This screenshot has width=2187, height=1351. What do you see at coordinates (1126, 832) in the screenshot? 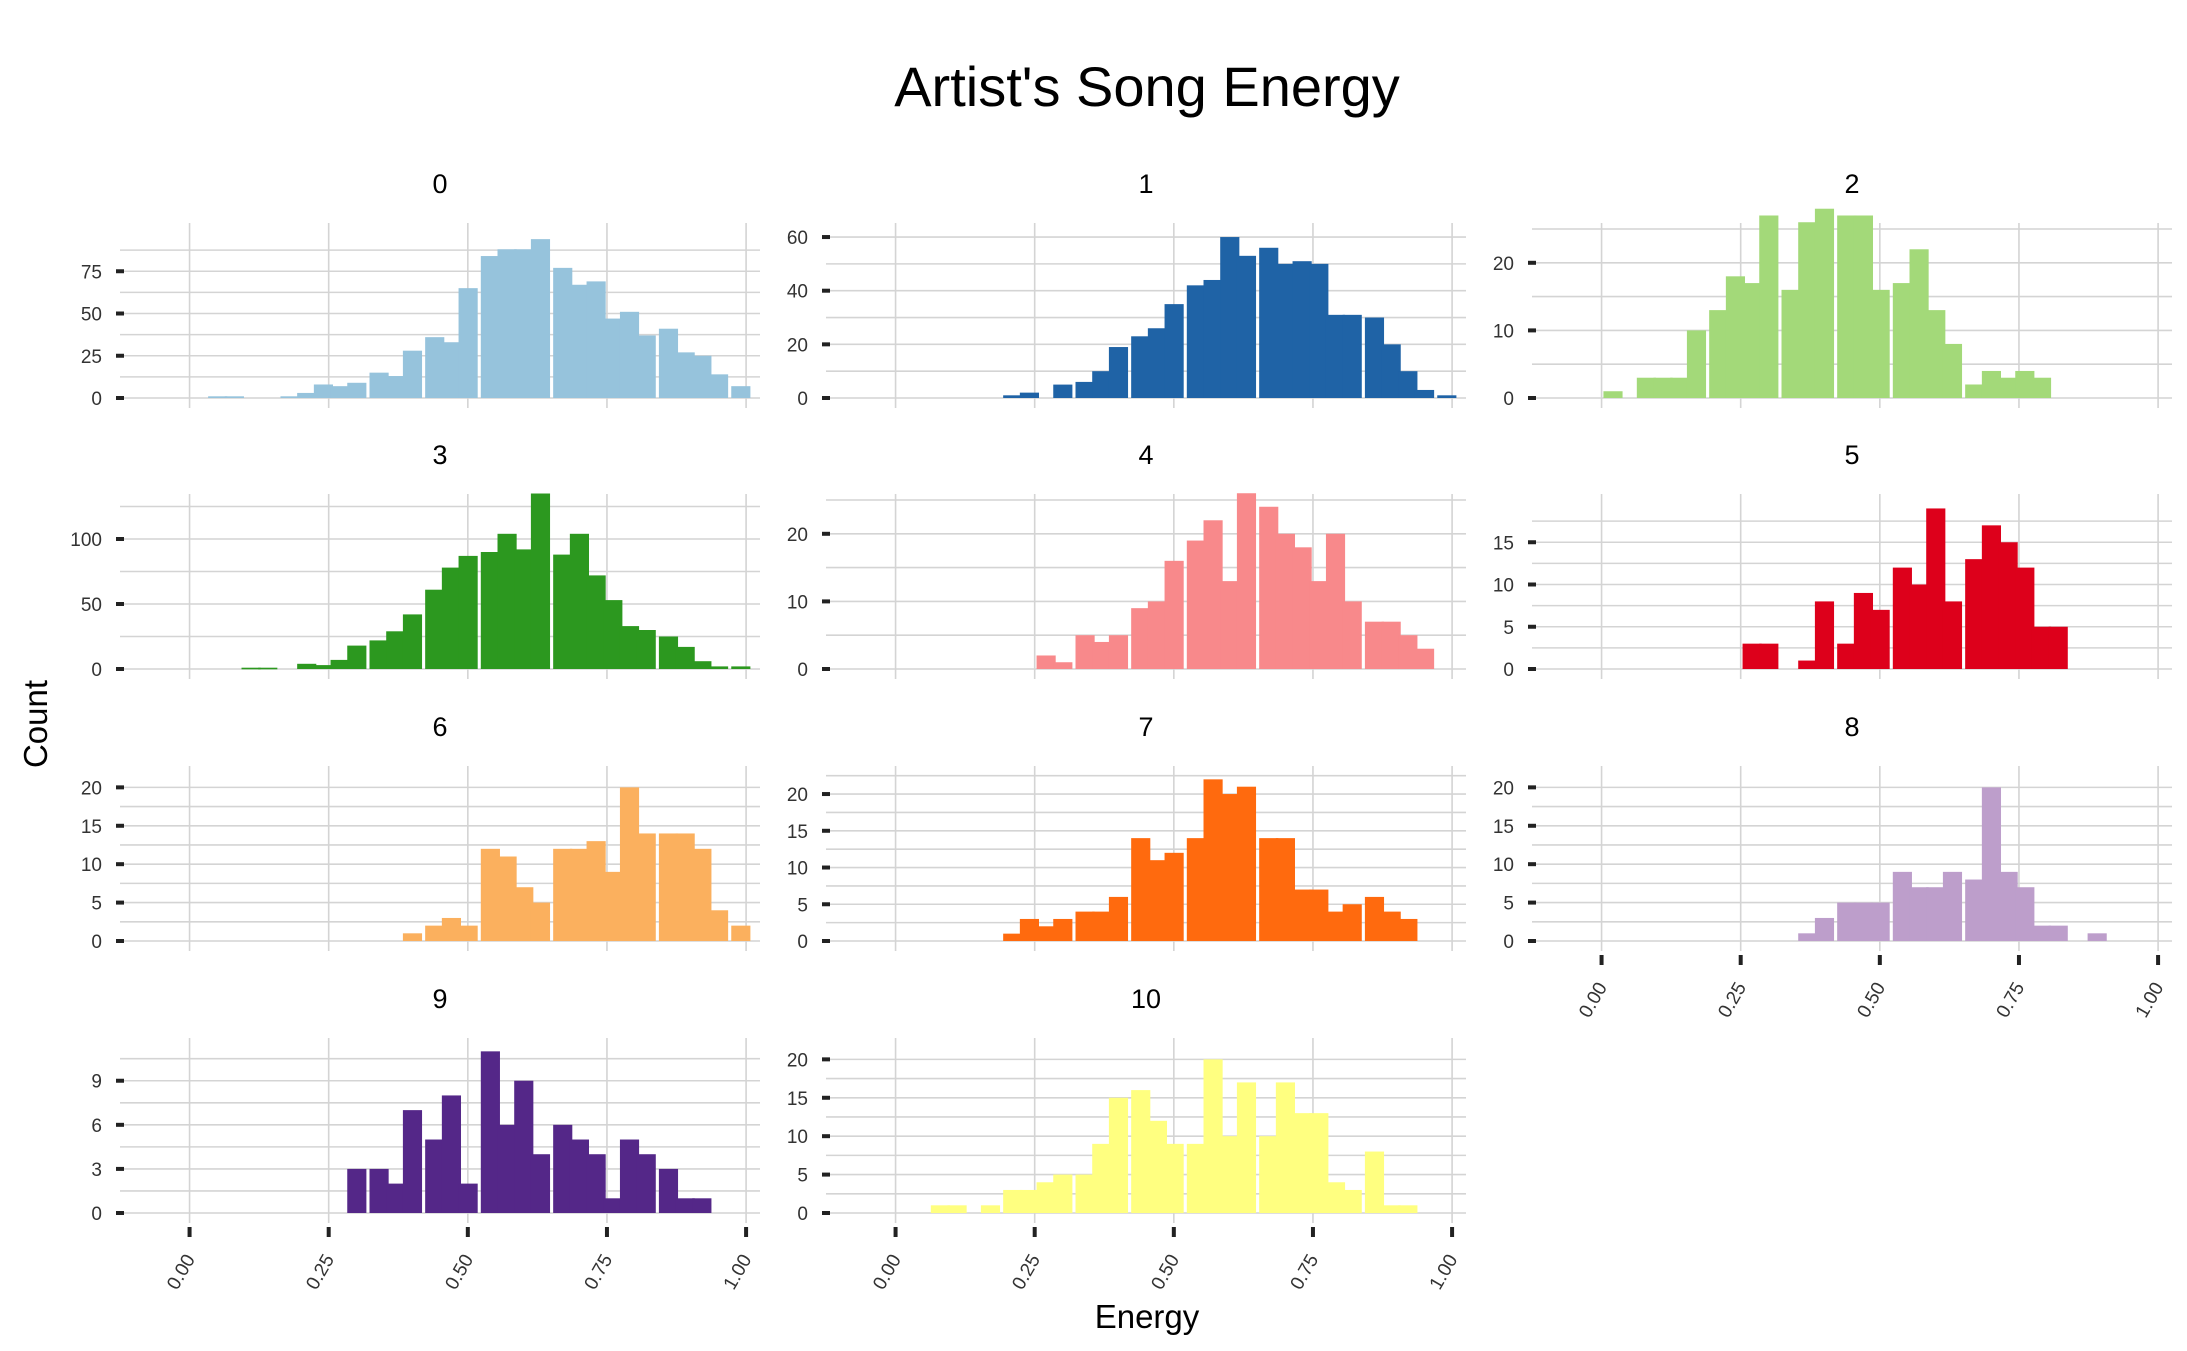
I see `facet-panel-7: 7 0 5 10 15 20` at bounding box center [1126, 832].